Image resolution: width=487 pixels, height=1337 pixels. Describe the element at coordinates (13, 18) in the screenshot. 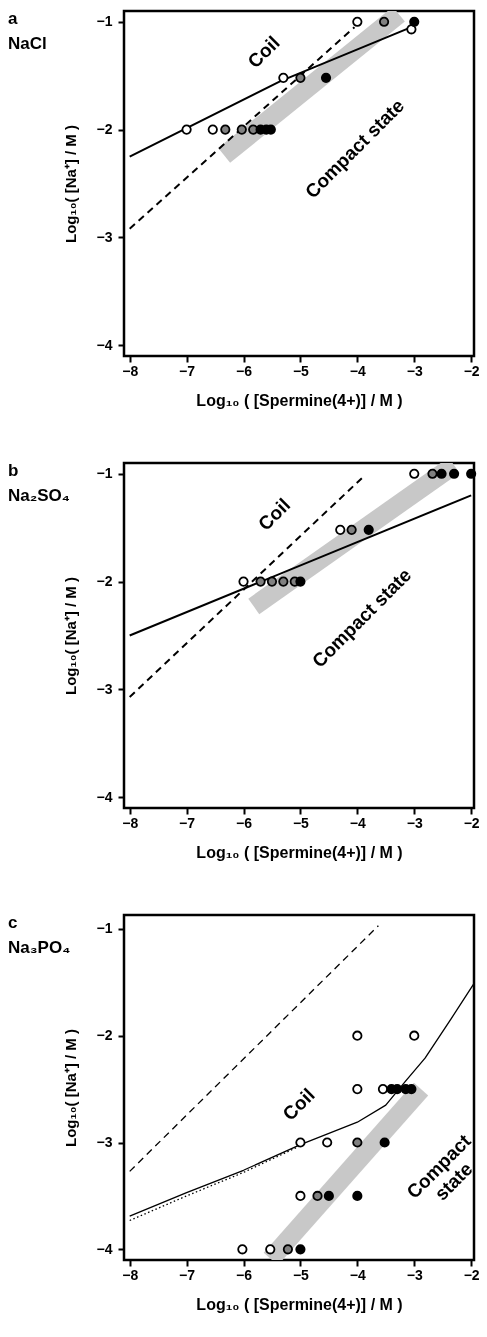

I see `chart-title: a` at that location.